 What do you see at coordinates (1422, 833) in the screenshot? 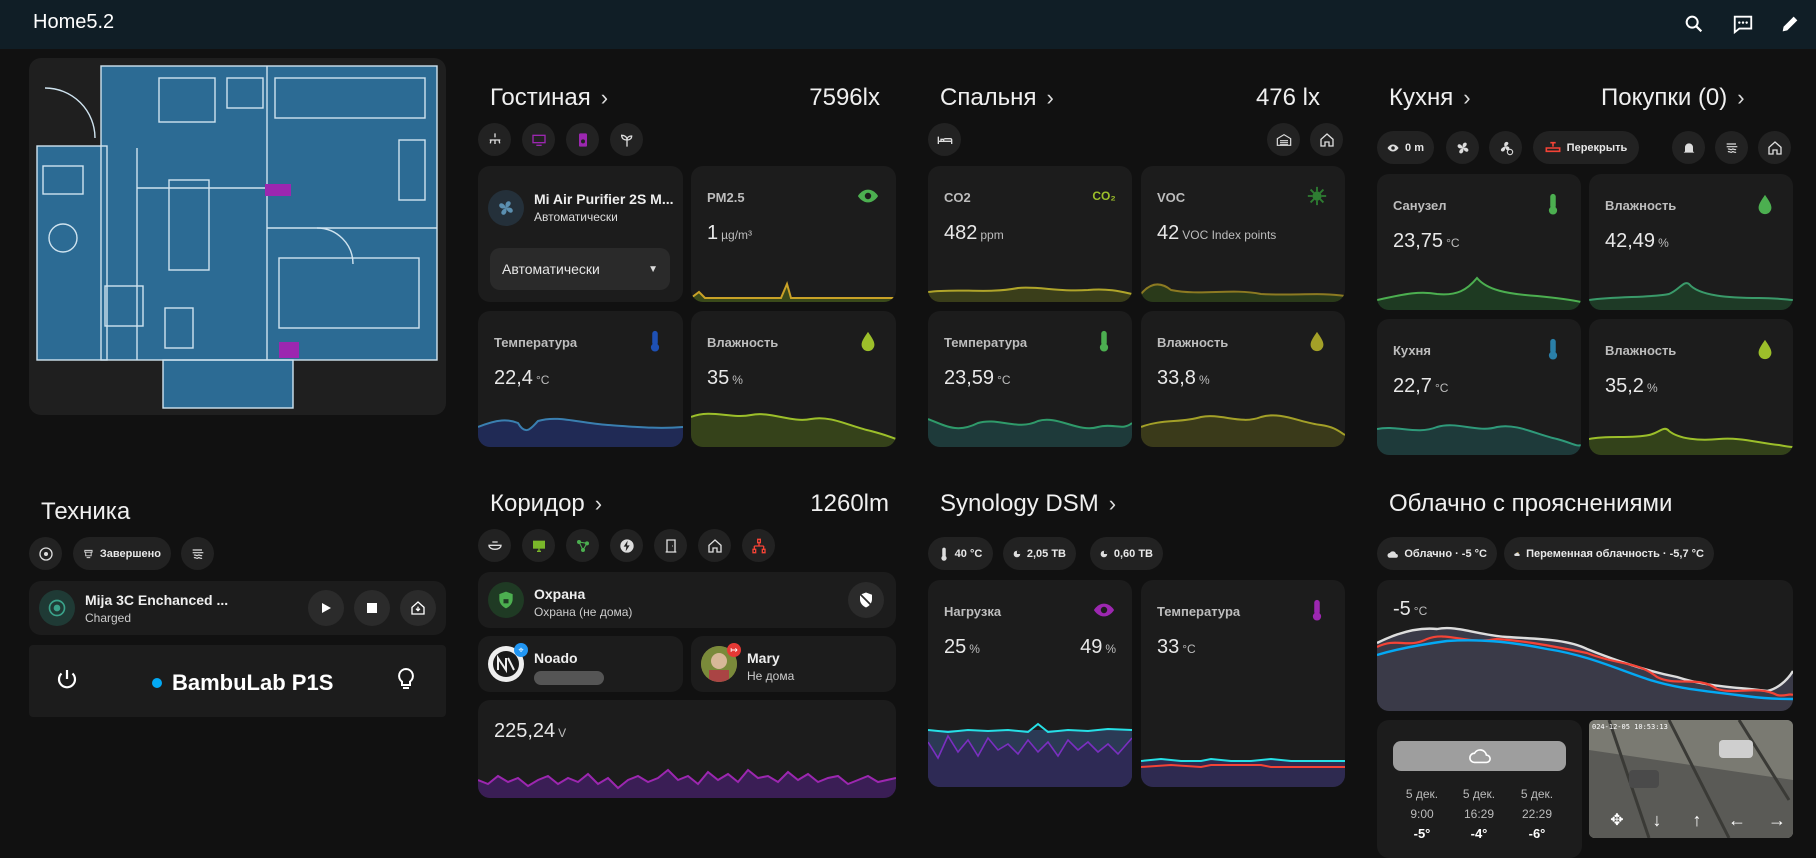
I see `forecast-temp: -5°` at bounding box center [1422, 833].